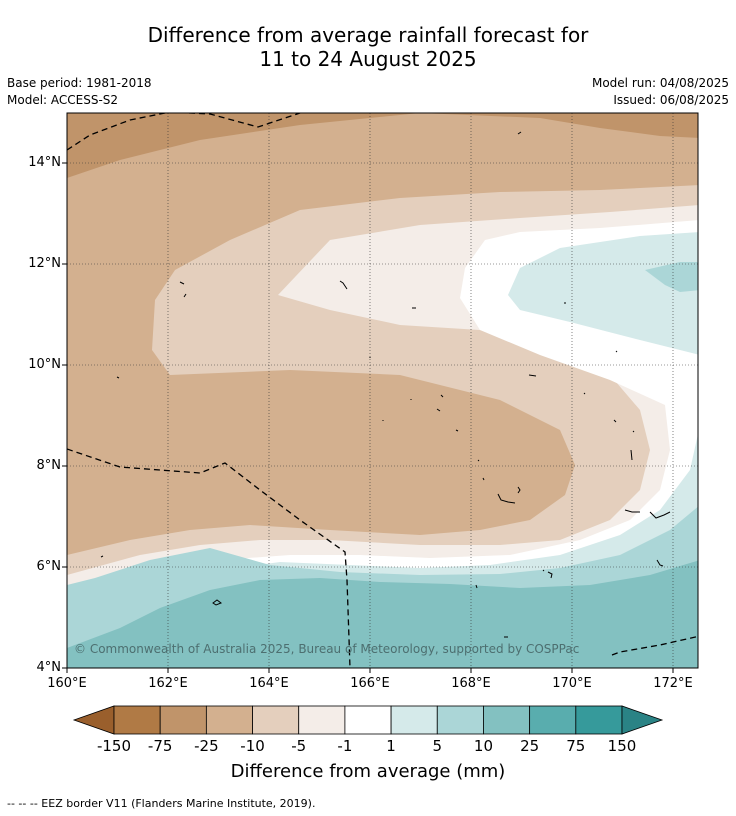  Describe the element at coordinates (603, 293) in the screenshot. I see `anomaly-band-plus1` at that location.